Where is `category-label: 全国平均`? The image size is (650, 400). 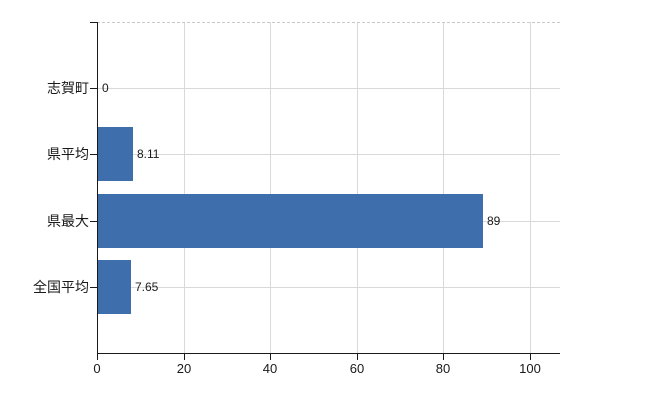 category-label: 全国平均 is located at coordinates (61, 287).